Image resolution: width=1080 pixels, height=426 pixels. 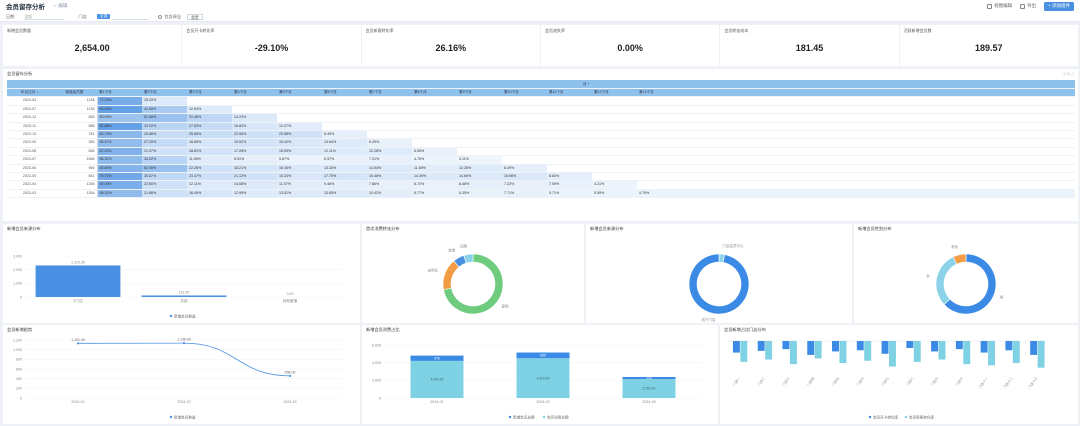 I want to click on reset-button: 重置, so click(x=195, y=16).